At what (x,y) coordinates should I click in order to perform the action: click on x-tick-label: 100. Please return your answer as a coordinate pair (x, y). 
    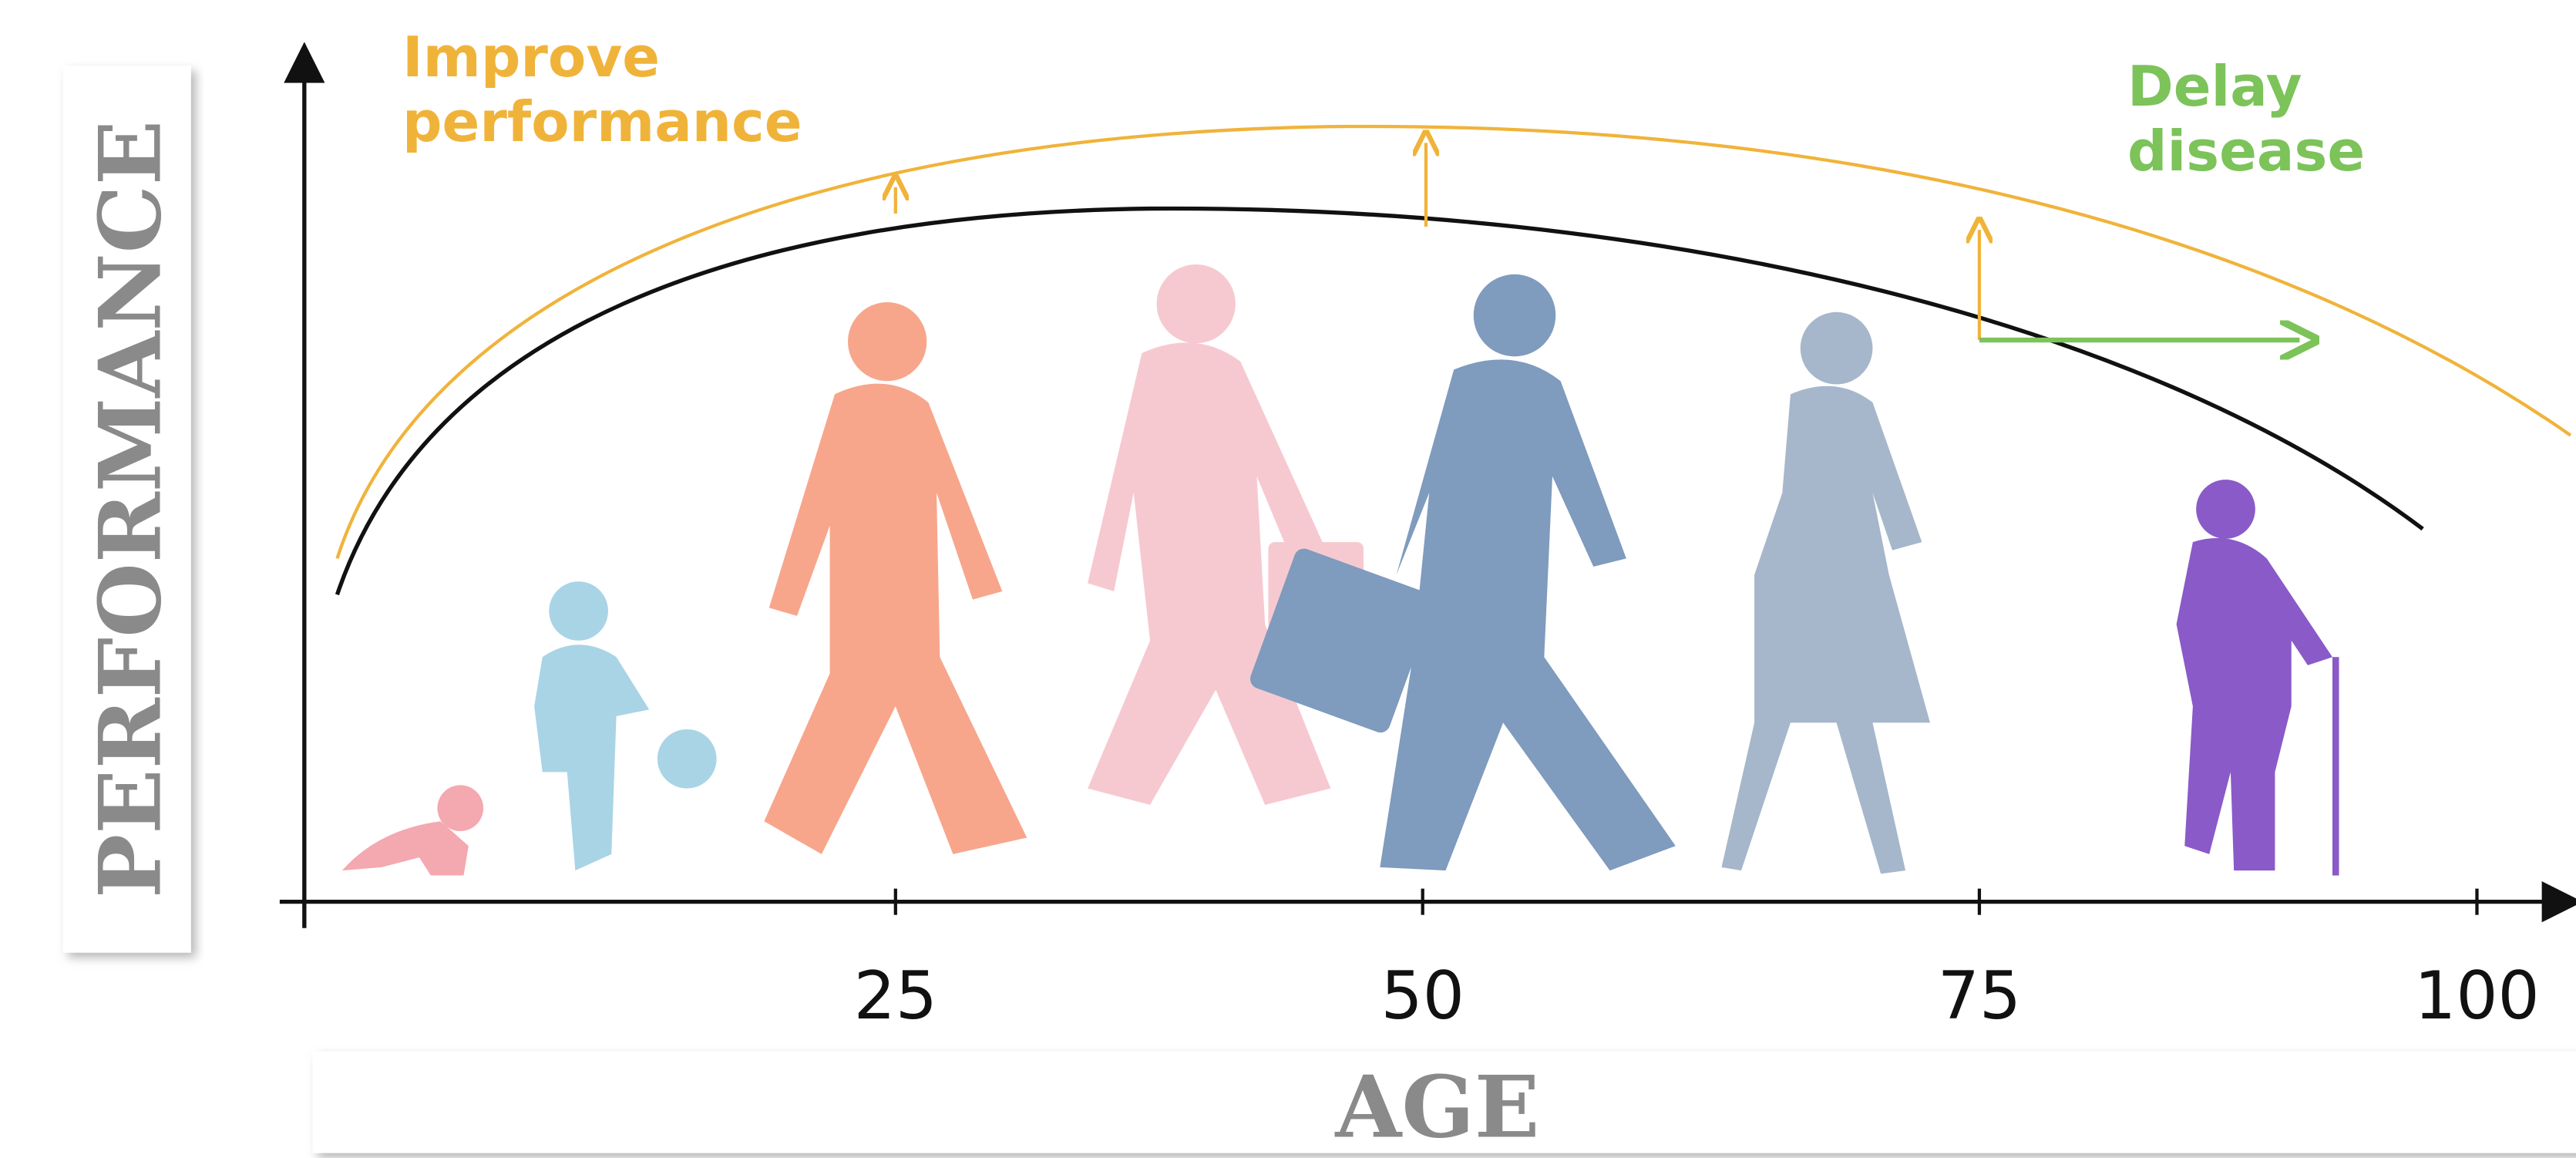
    Looking at the image, I should click on (2477, 997).